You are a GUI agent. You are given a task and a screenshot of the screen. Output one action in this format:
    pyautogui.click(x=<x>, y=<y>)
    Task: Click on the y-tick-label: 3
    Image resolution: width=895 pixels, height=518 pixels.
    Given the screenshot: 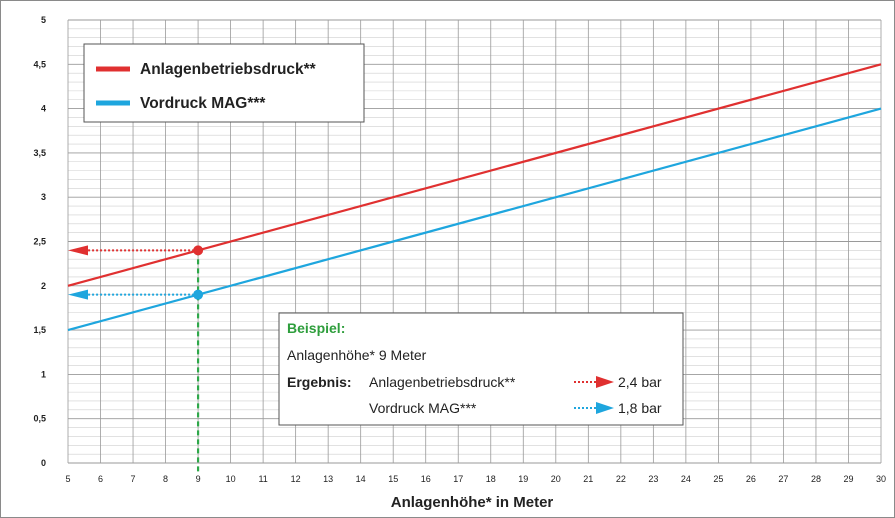 What is the action you would take?
    pyautogui.click(x=43, y=197)
    